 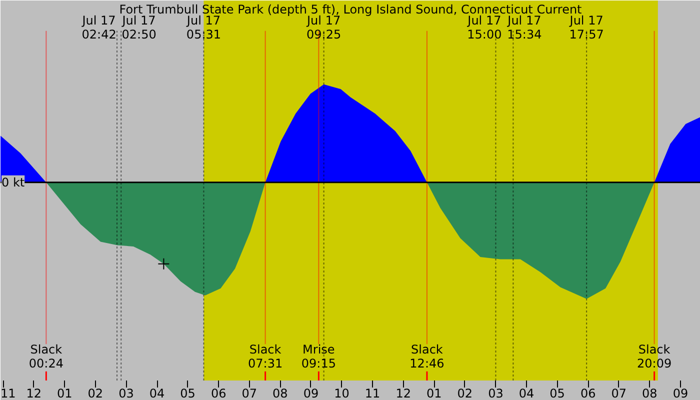 I want to click on ref-line-label: Slack 07:31, so click(x=265, y=356).